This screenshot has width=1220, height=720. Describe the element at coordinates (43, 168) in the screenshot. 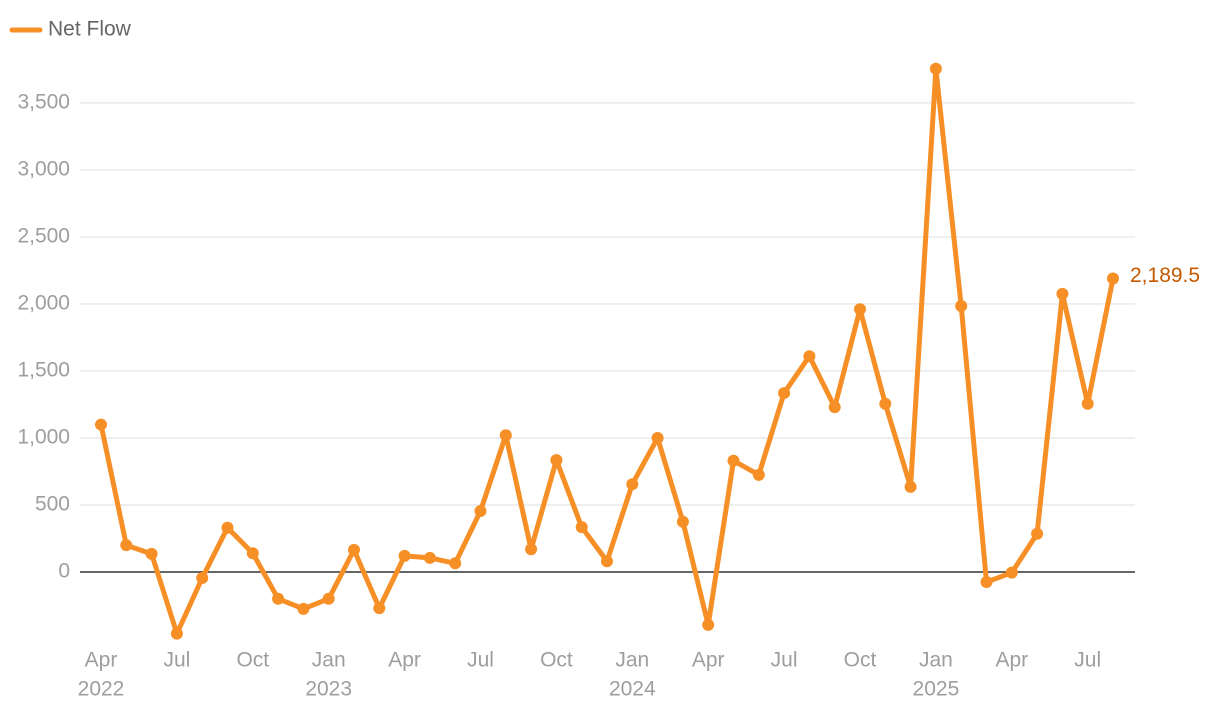

I see `y-tick-label: 3,000` at that location.